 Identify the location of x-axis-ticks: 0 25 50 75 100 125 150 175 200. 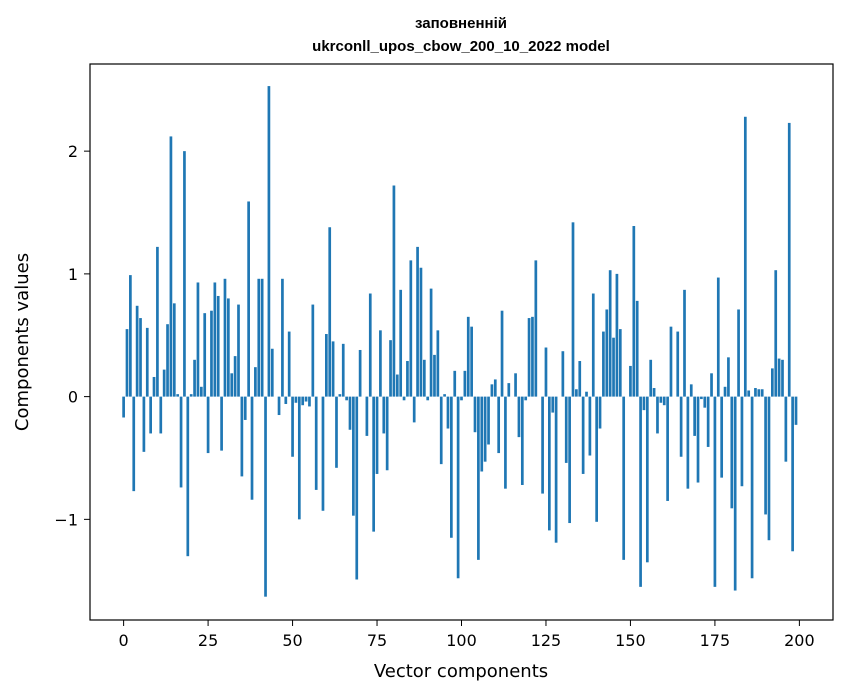
(467, 635).